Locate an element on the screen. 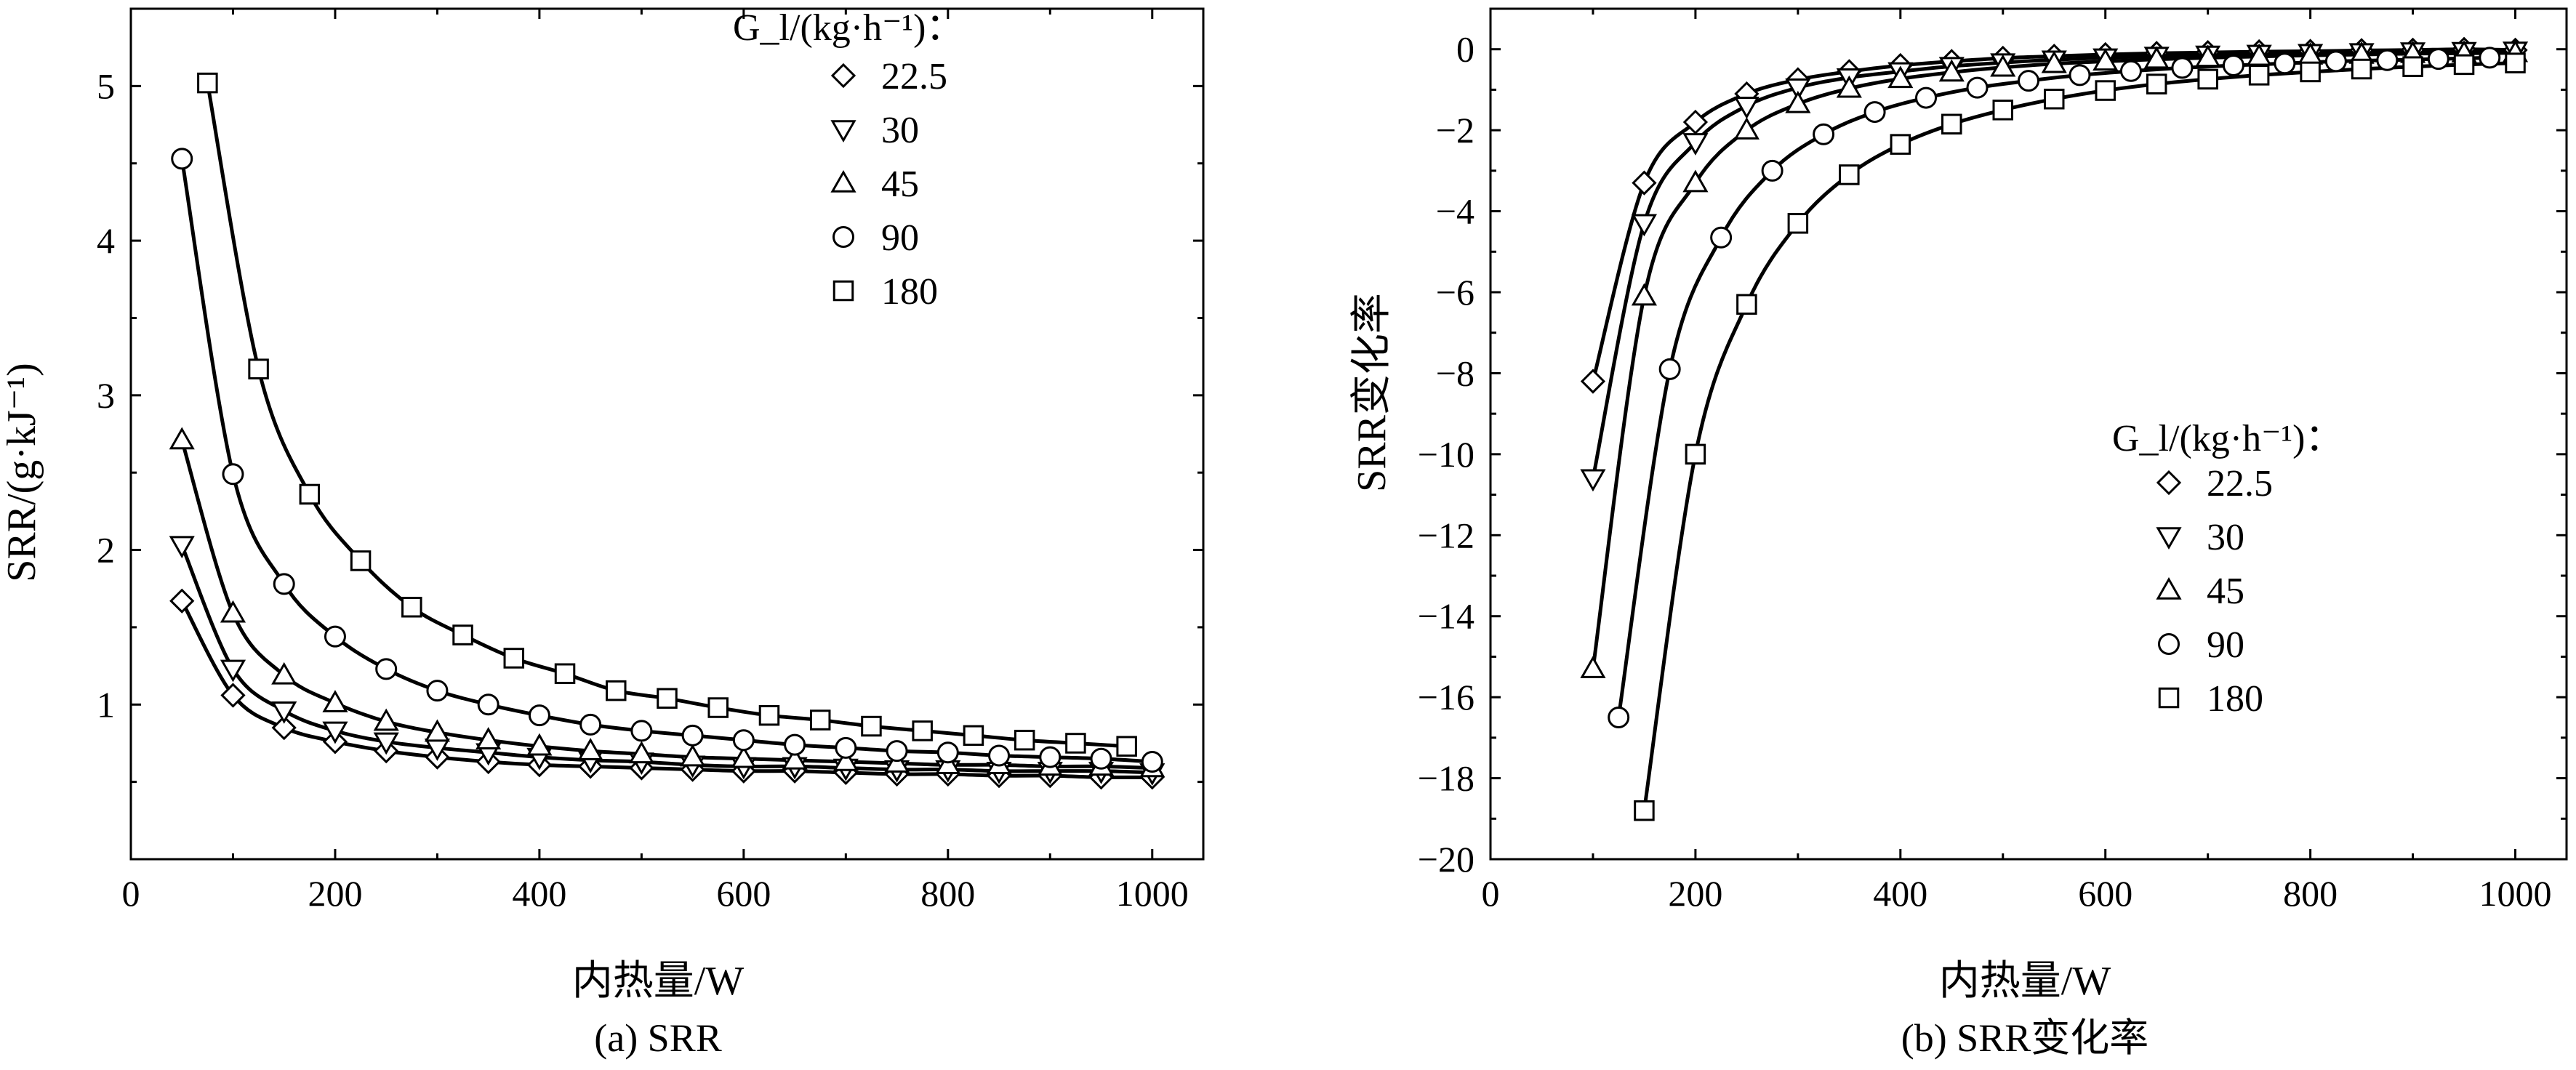 The image size is (2576, 1070). x-tick-label: 1000 is located at coordinates (1153, 893).